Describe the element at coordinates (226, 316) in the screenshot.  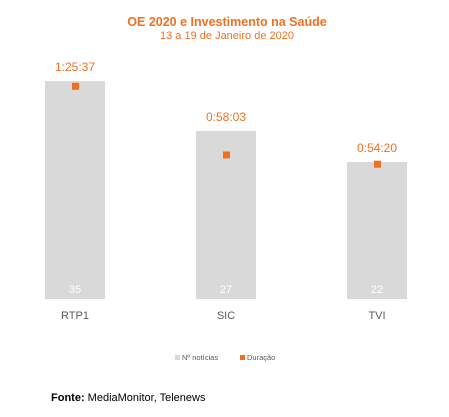
I see `category-label-sic: SIC` at that location.